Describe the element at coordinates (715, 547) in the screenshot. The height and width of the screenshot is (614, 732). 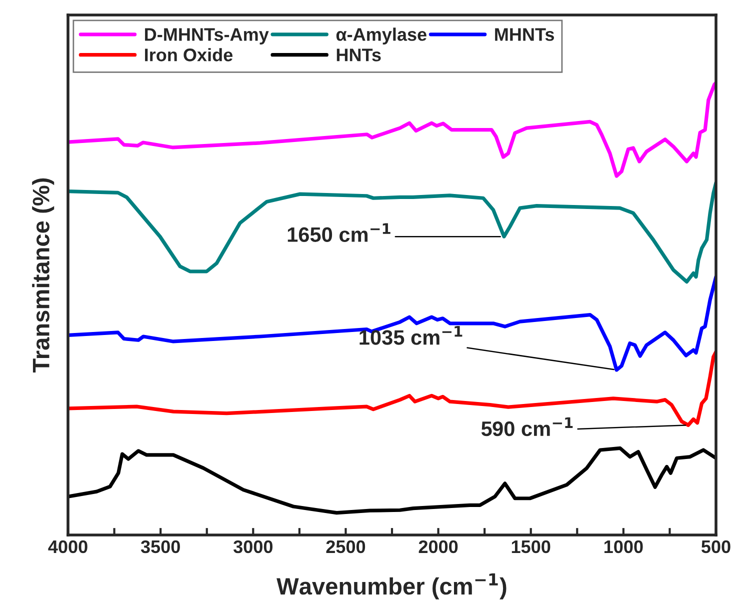
I see `x-tick-label: 500` at that location.